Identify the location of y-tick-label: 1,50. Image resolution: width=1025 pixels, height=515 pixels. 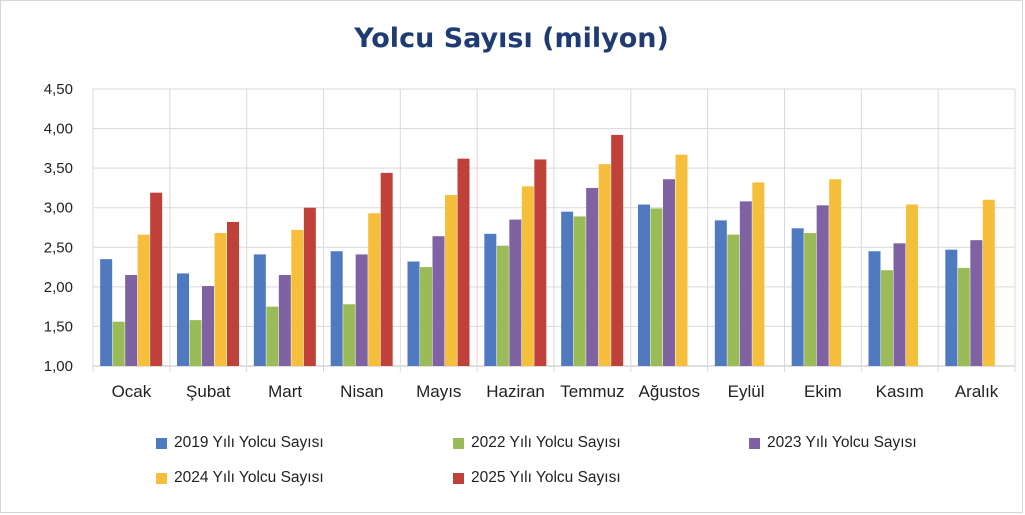
(58, 326).